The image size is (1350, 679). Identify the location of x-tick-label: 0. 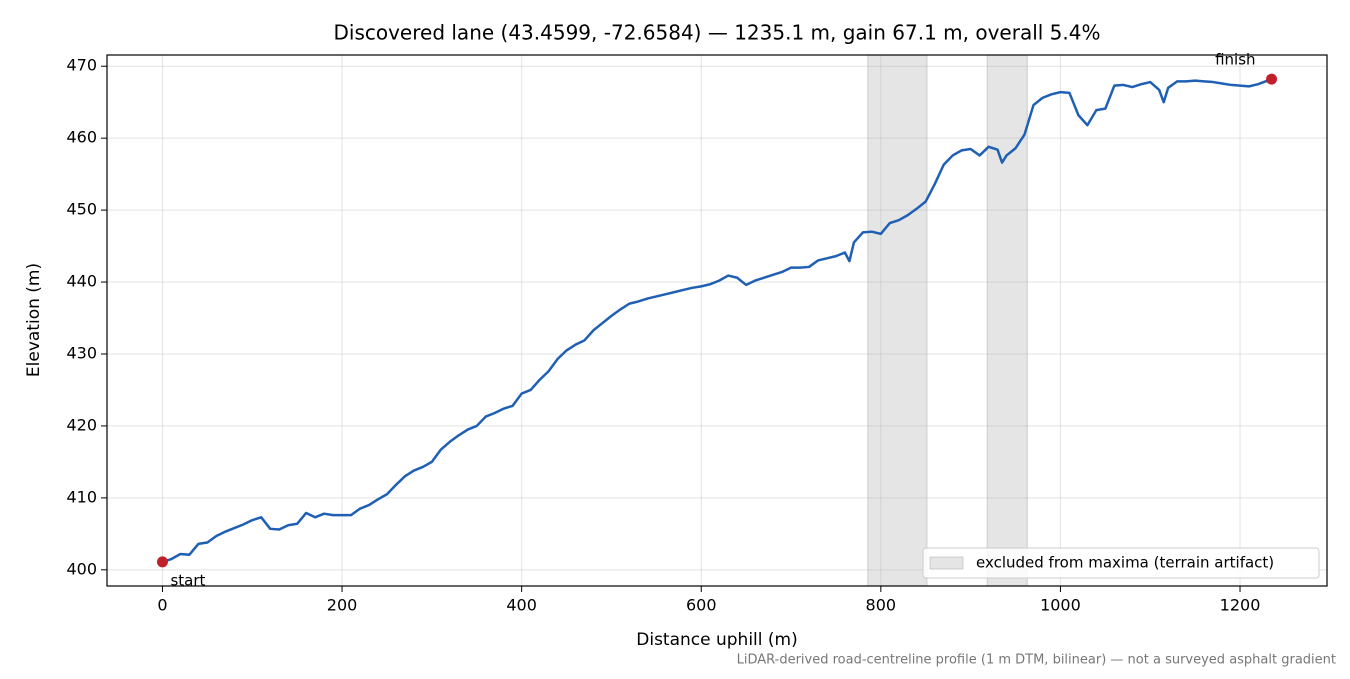
(162, 605).